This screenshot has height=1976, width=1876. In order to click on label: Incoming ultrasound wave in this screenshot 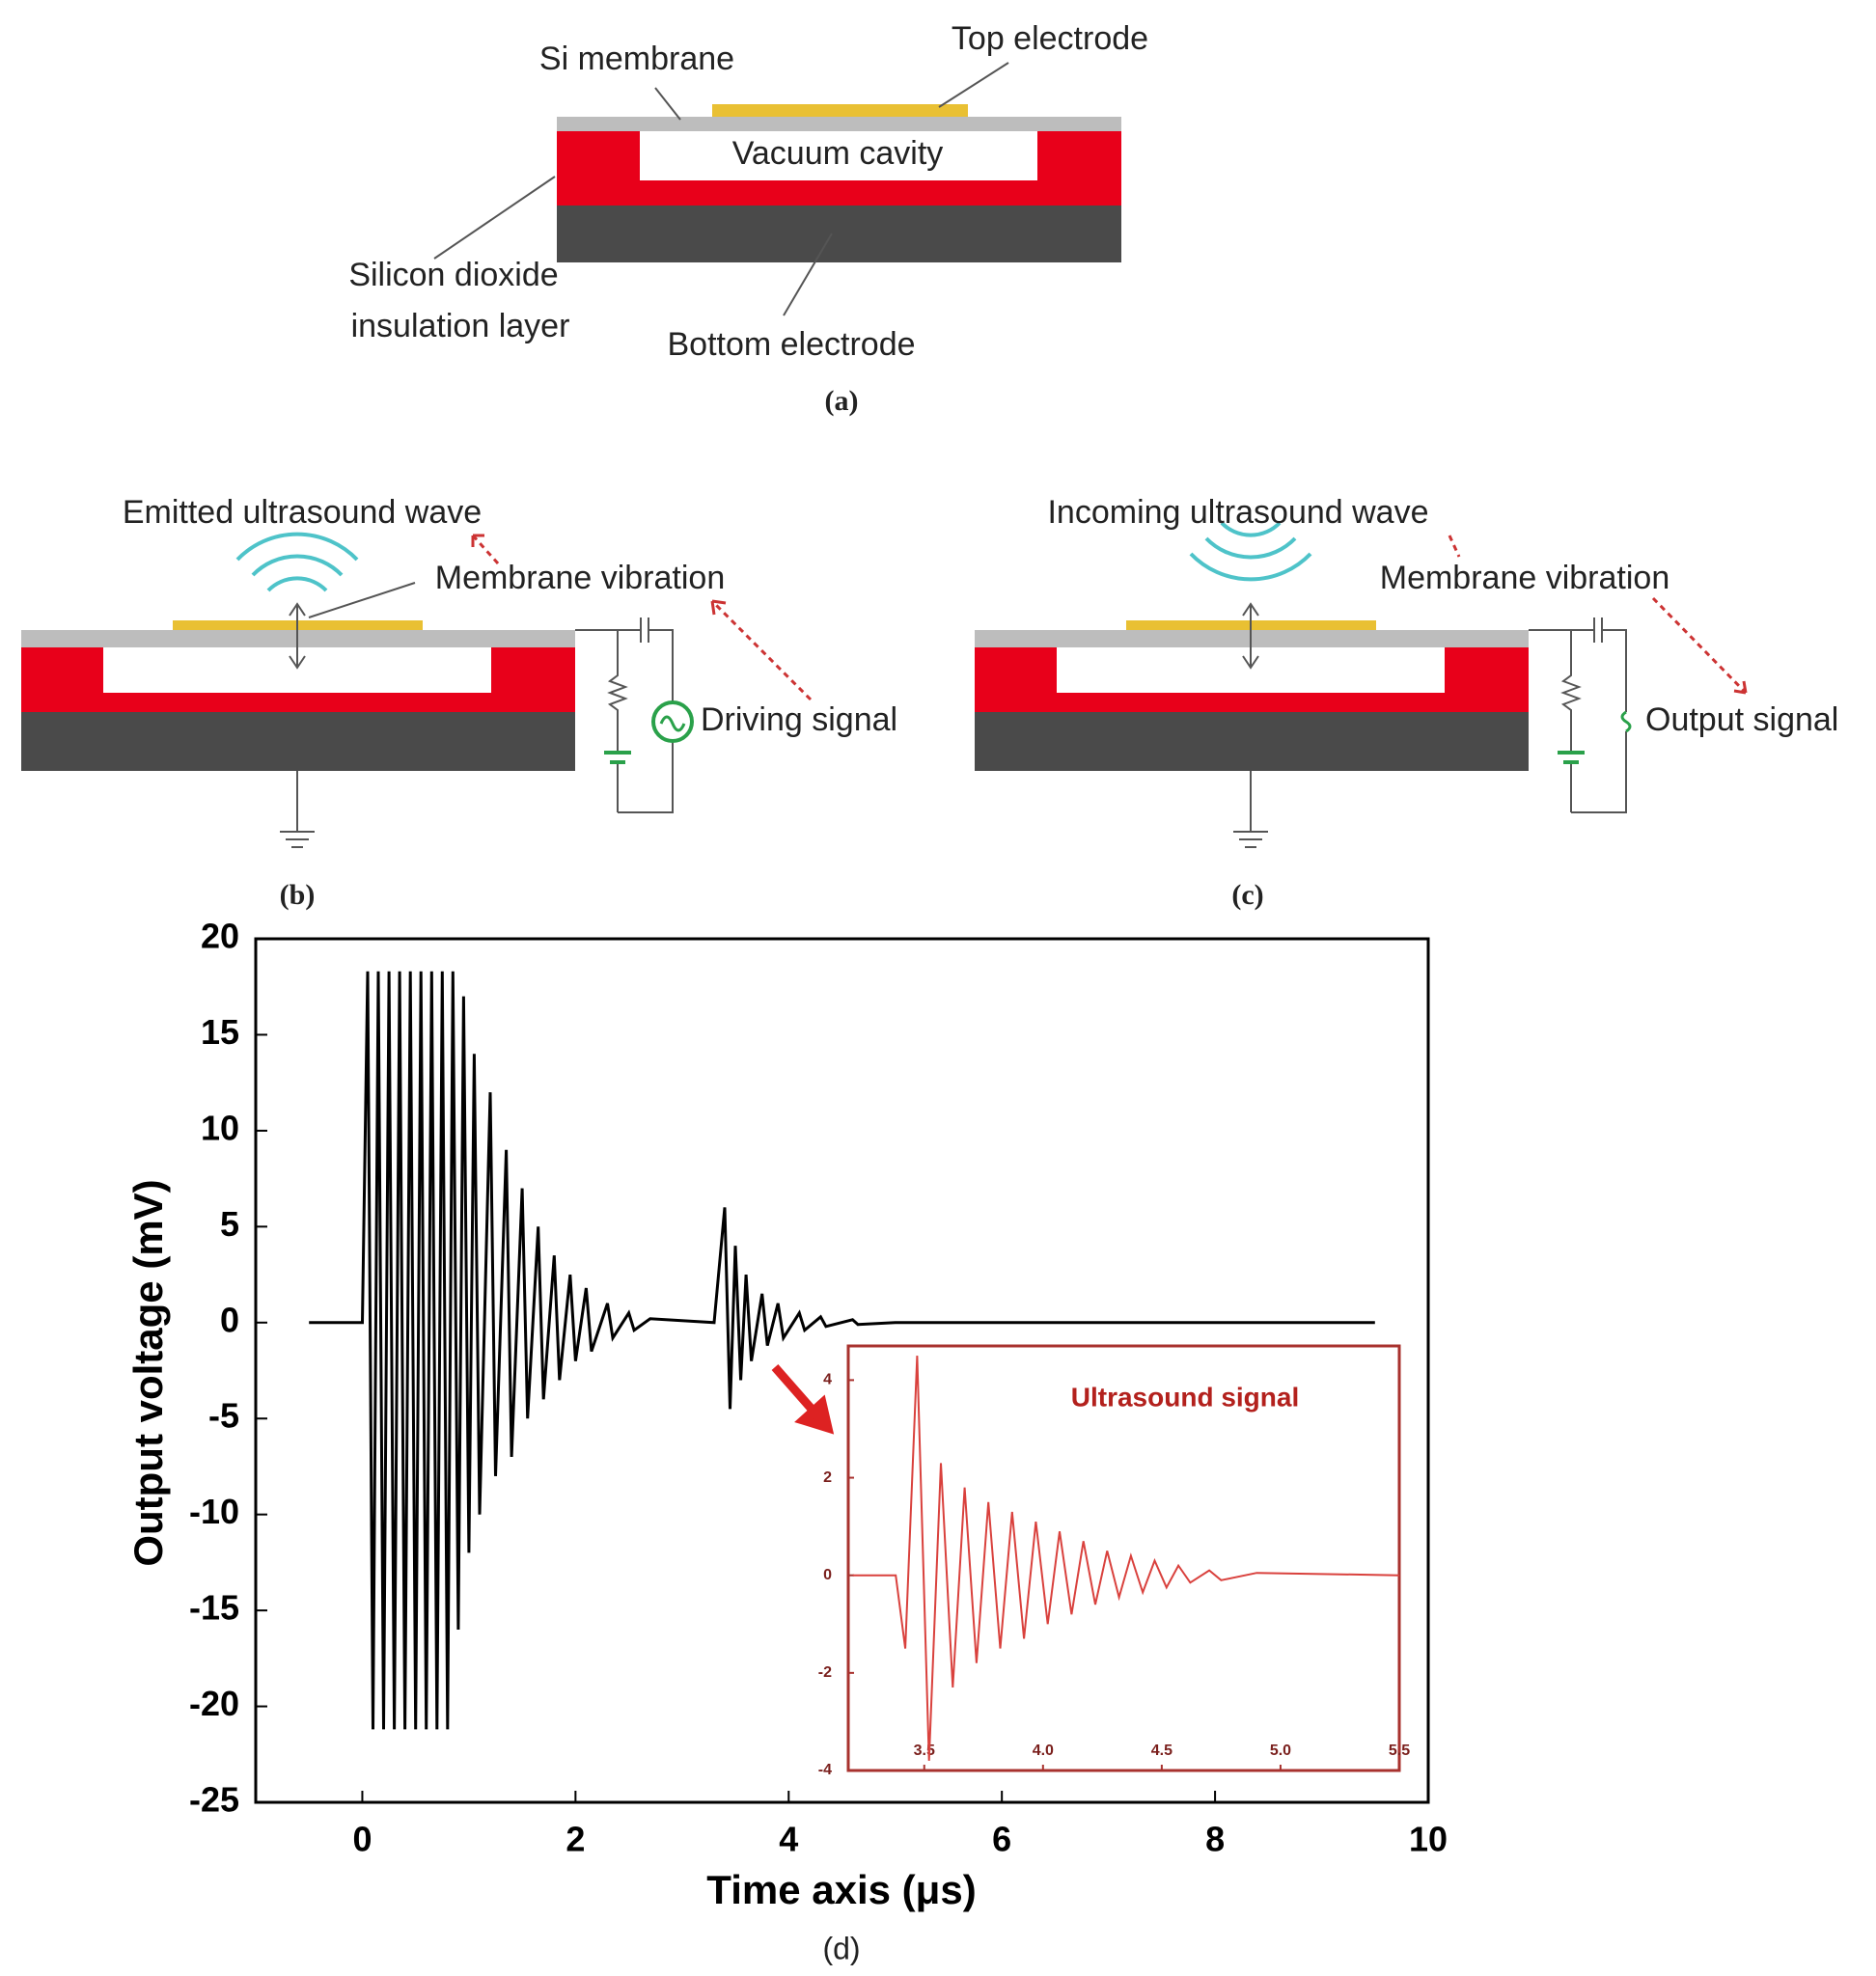, I will do `click(1237, 512)`.